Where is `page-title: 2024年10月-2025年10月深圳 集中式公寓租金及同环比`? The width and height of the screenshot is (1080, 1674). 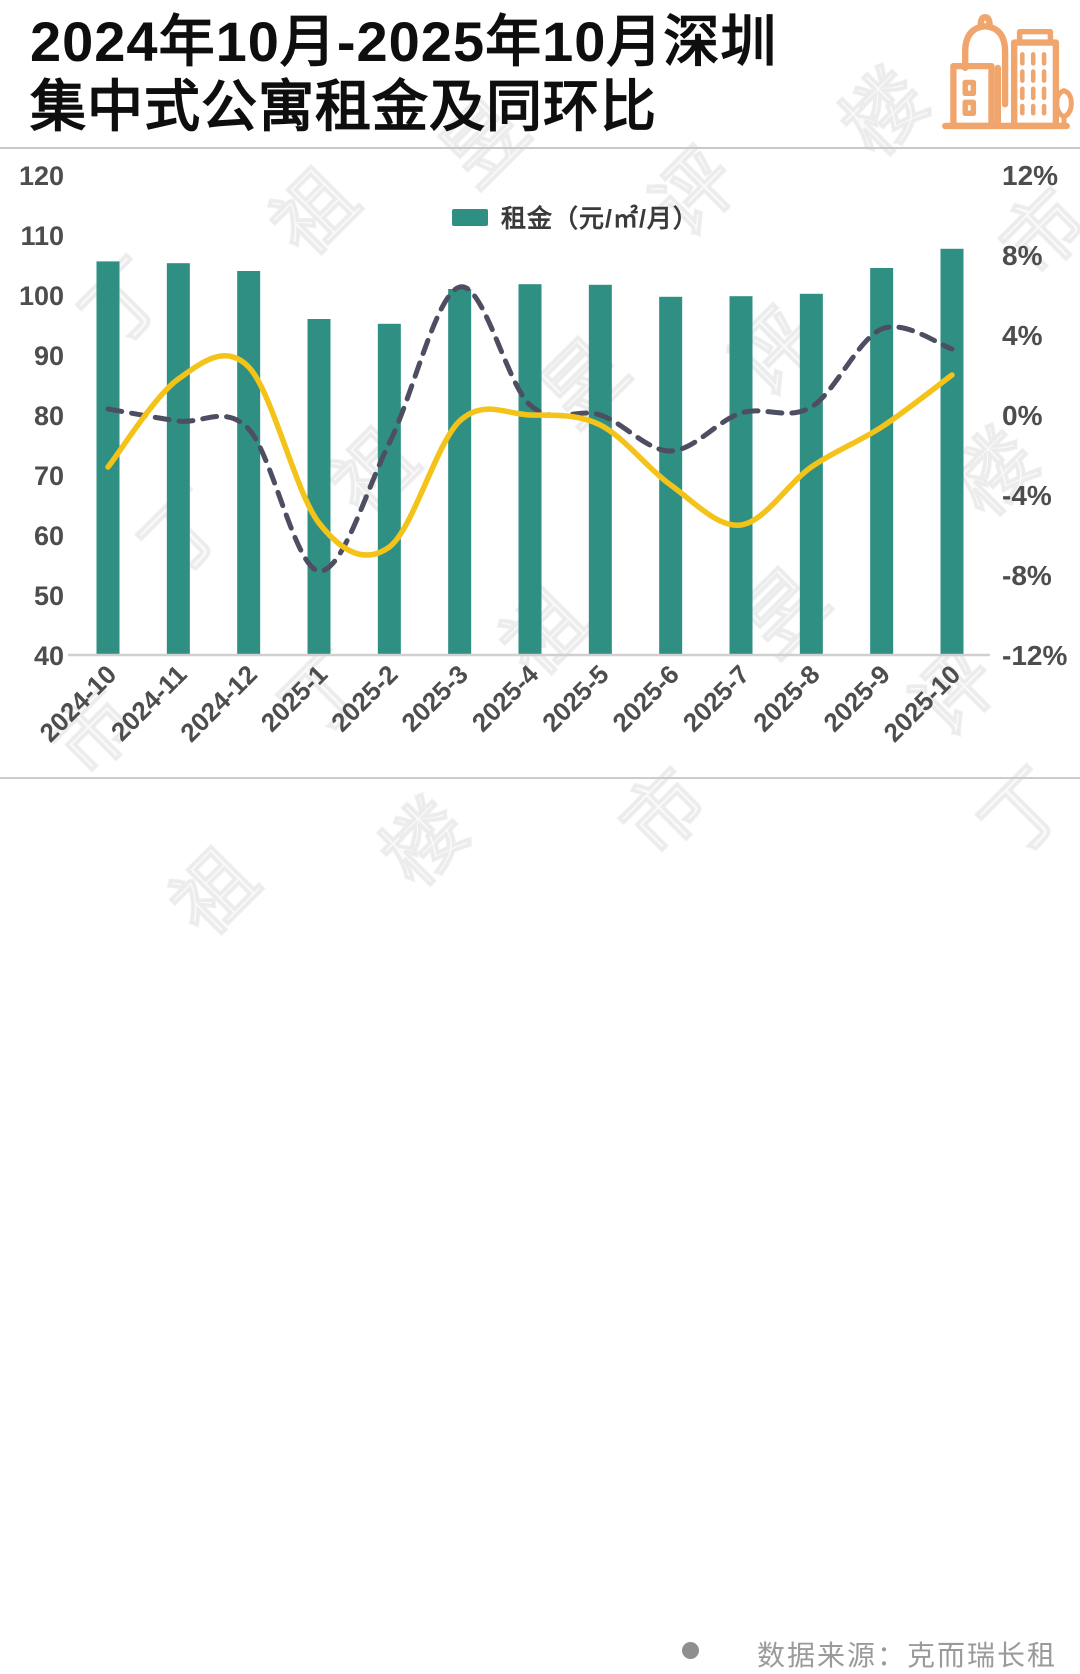
page-title: 2024年10月-2025年10月深圳 集中式公寓租金及同环比 is located at coordinates (480, 75).